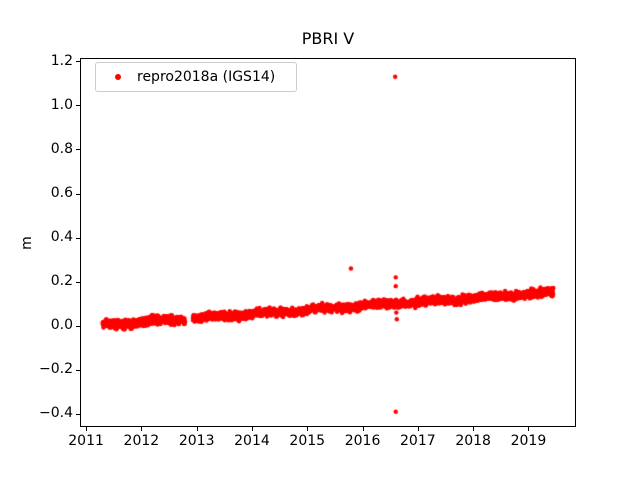 The width and height of the screenshot is (640, 480). Describe the element at coordinates (56, 413) in the screenshot. I see `y-tick-label: −0.4` at that location.